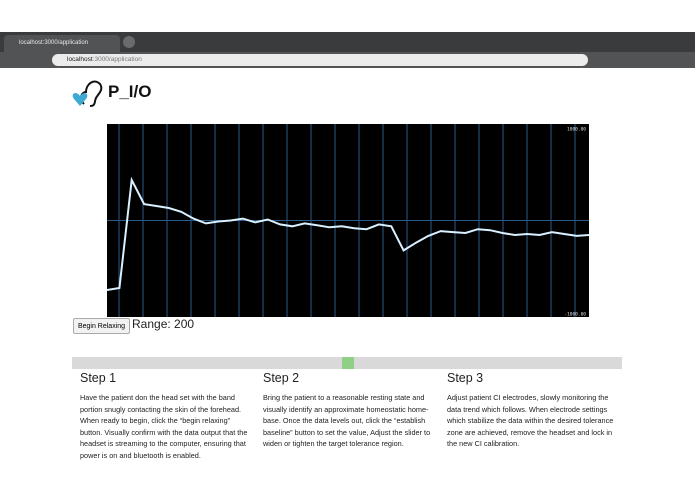 The width and height of the screenshot is (695, 494). Describe the element at coordinates (163, 324) in the screenshot. I see `range-label: Range: 200` at that location.